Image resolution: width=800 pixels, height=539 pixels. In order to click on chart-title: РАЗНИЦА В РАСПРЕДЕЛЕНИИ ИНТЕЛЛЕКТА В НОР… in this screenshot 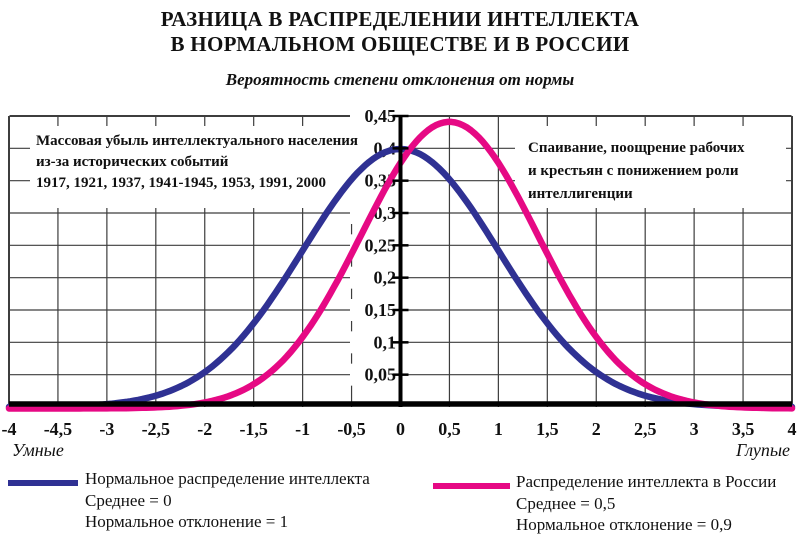, I will do `click(400, 32)`.